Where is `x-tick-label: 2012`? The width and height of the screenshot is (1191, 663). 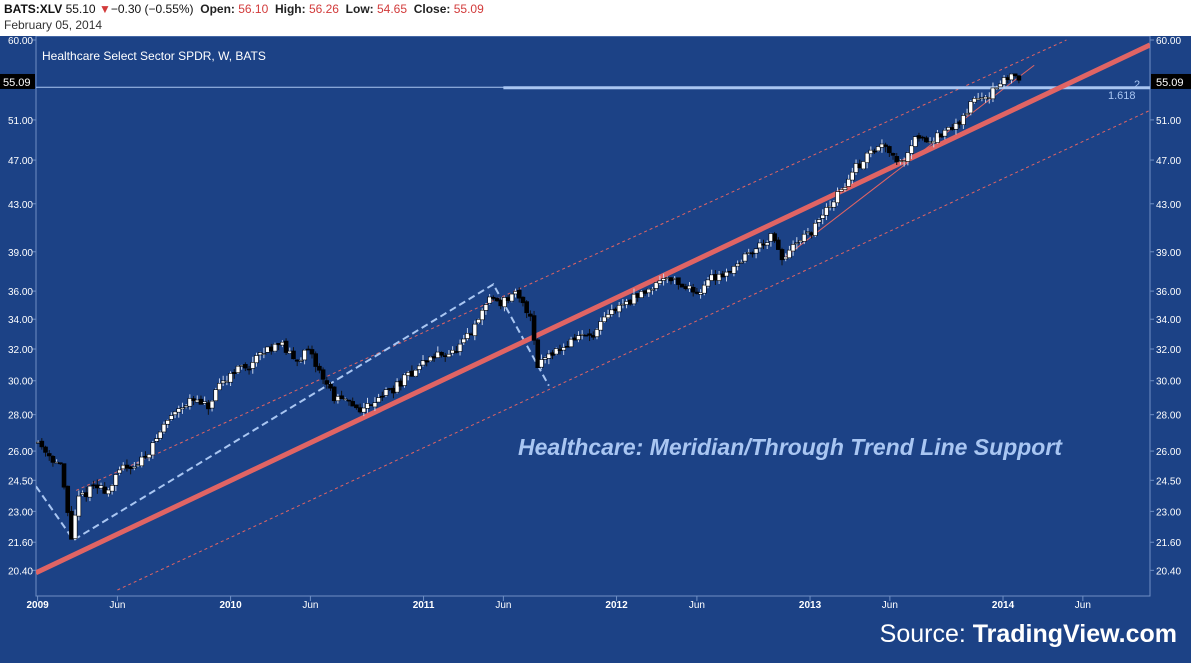
x-tick-label: 2012 is located at coordinates (616, 605).